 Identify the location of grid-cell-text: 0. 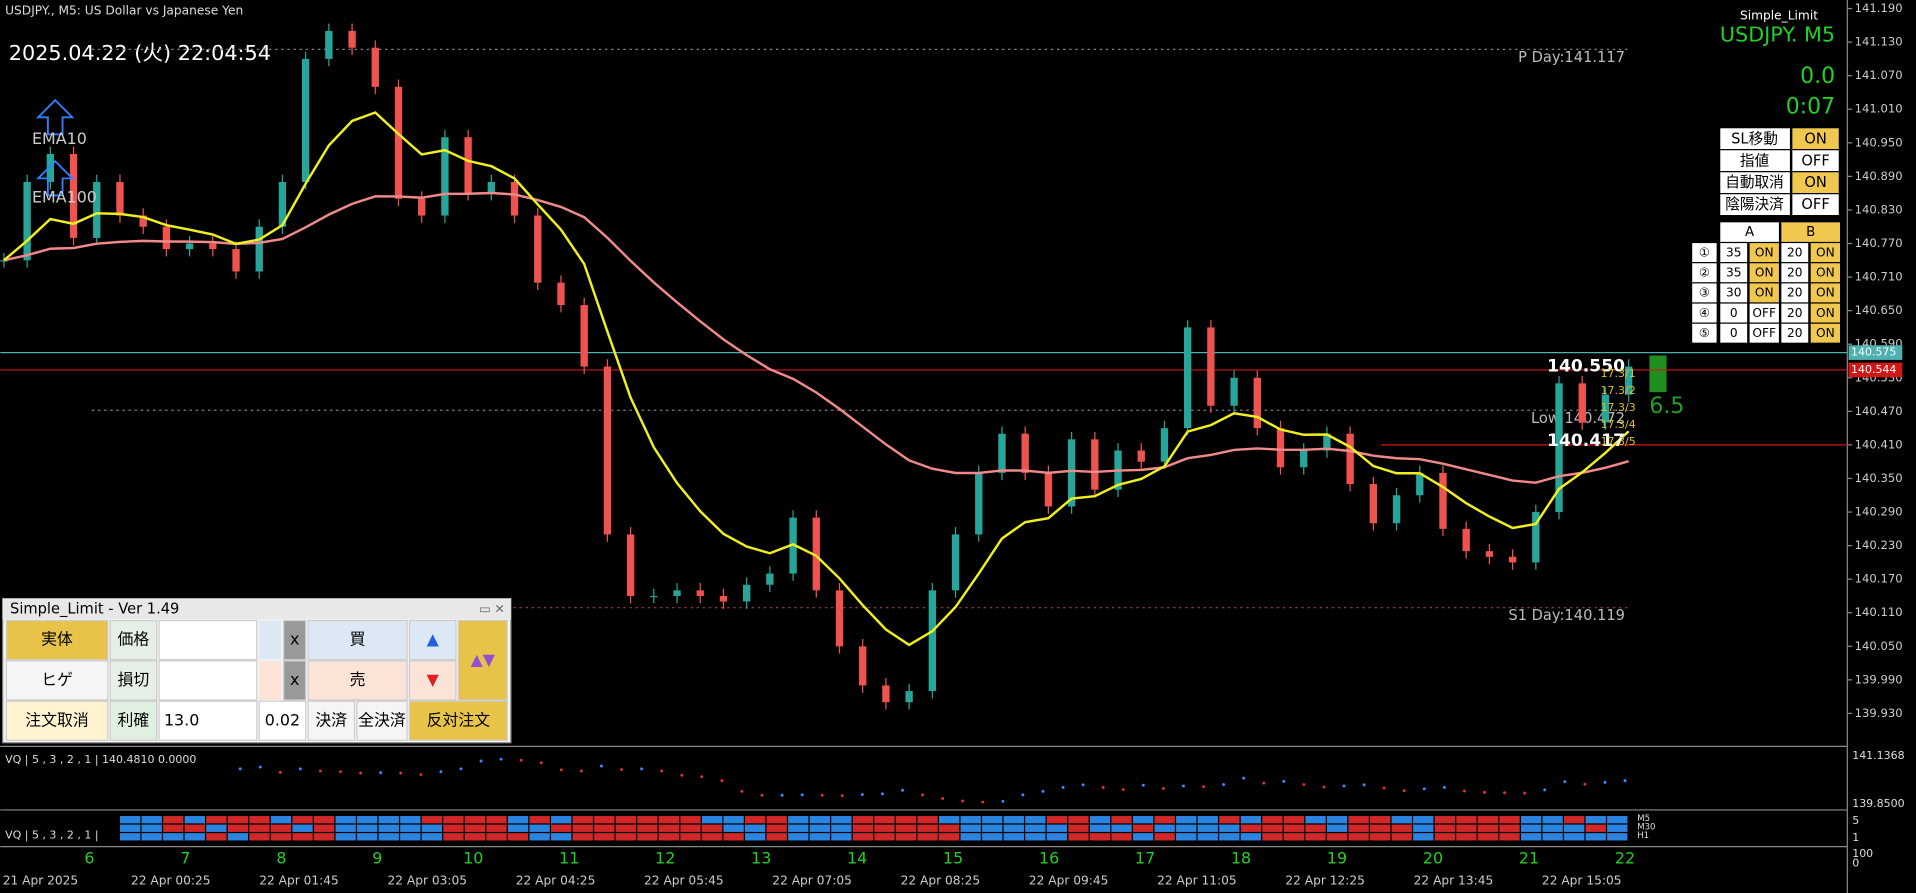
(1734, 313).